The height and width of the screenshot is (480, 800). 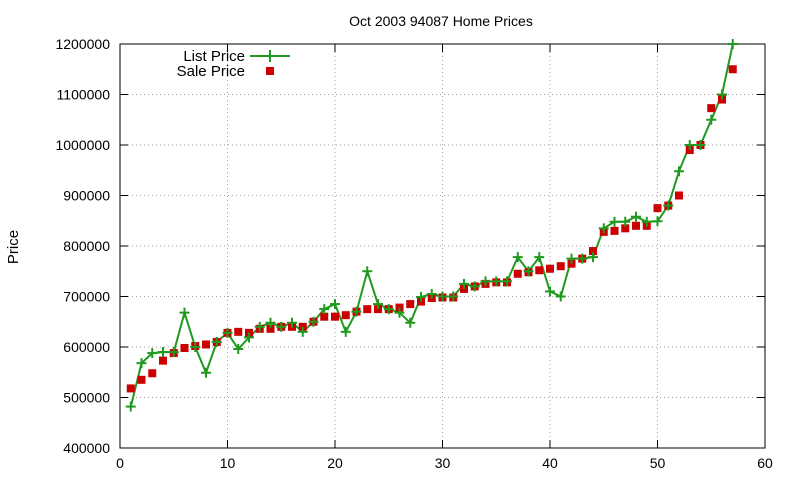 I want to click on legend-square-sale-price, so click(x=270, y=71).